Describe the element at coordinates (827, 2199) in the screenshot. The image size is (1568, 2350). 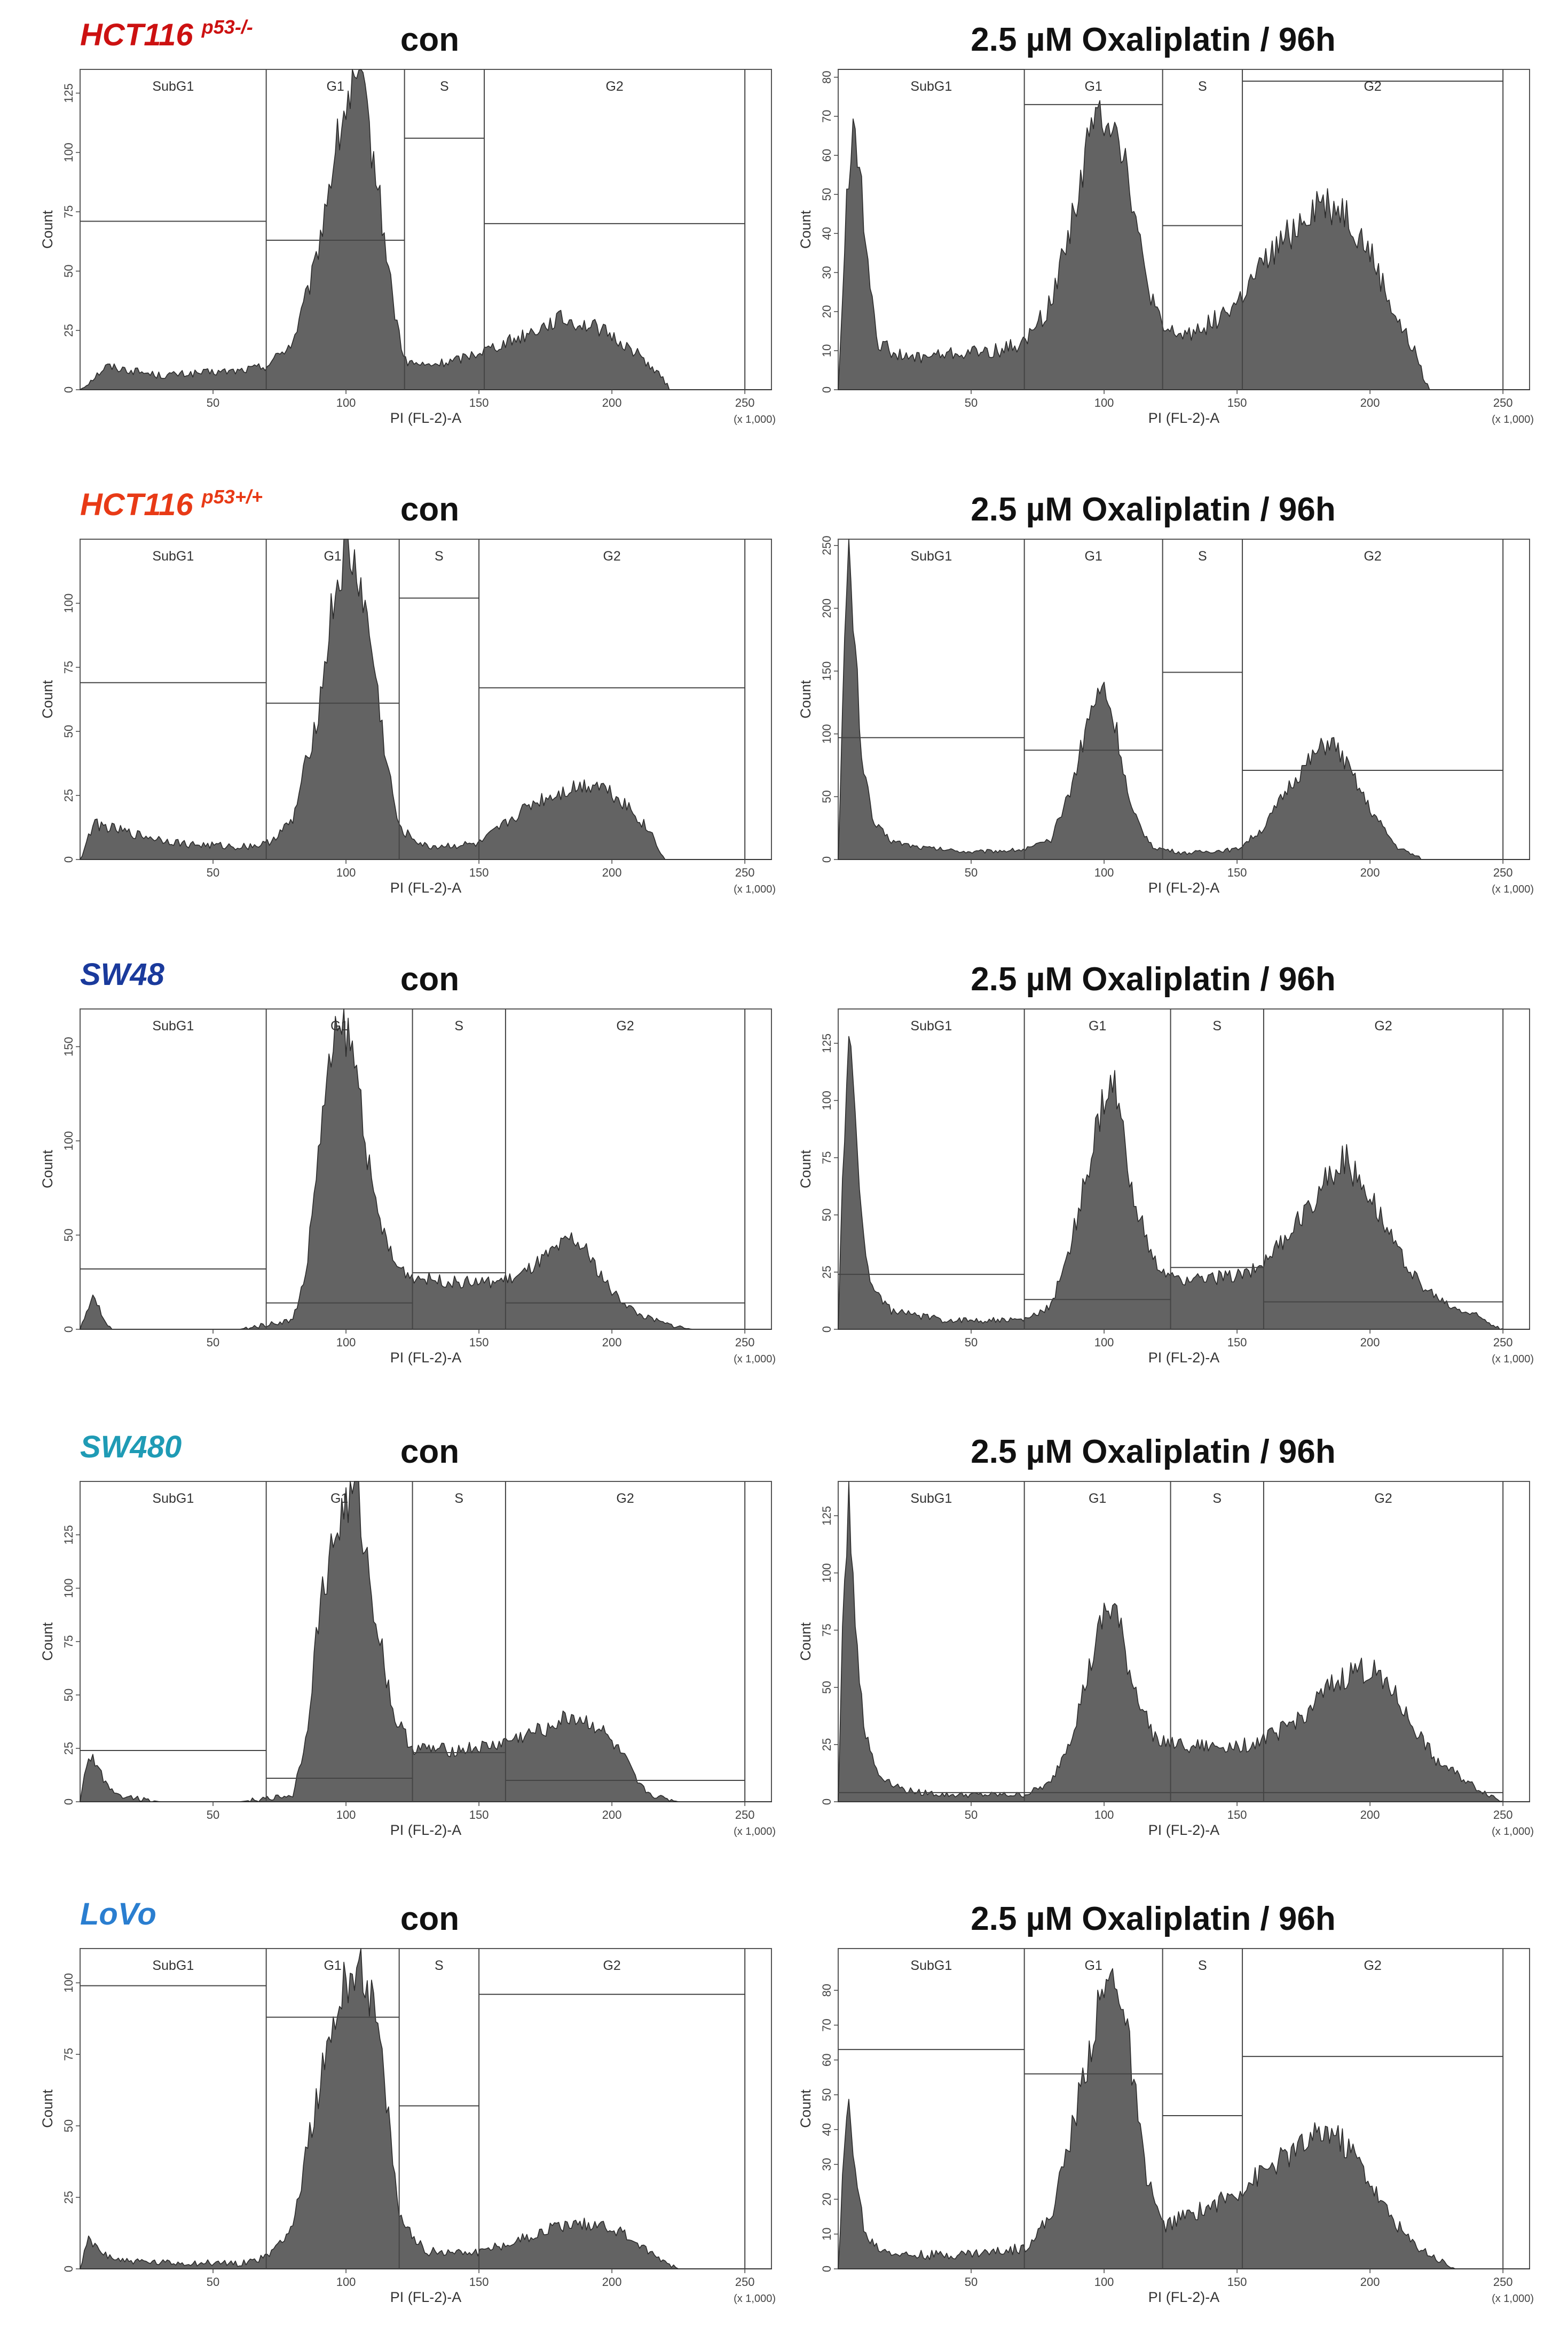
I see `y-tick-label: 20` at that location.